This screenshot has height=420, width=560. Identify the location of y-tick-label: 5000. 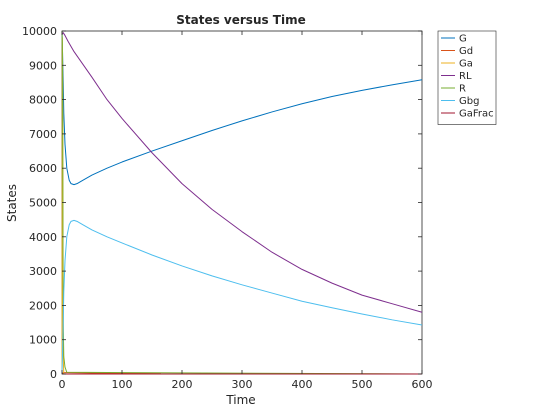
(43, 203).